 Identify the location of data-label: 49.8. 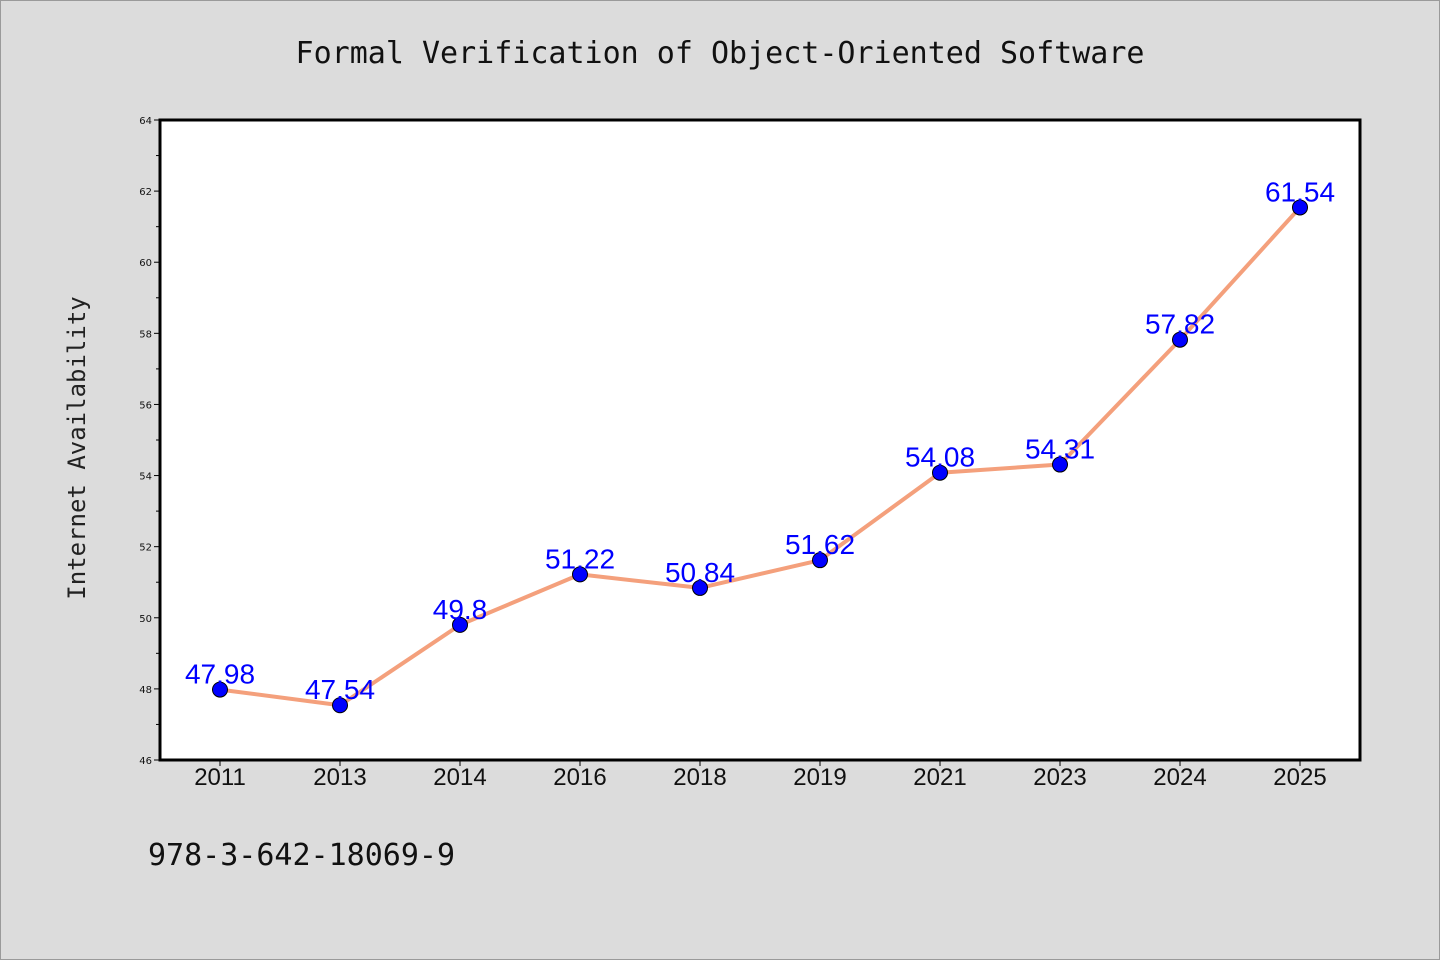
(460, 609).